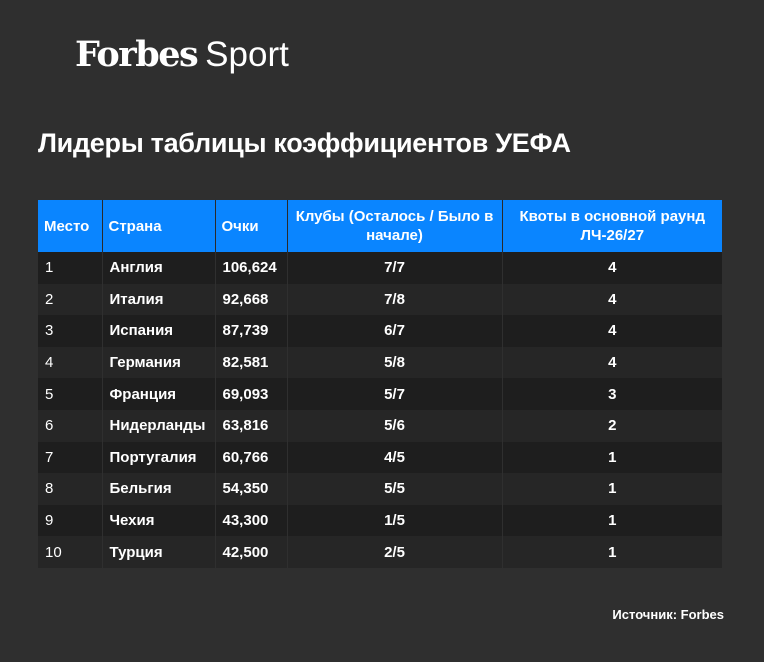 The width and height of the screenshot is (764, 662). What do you see at coordinates (612, 394) in the screenshot?
I see `cell-quota: 3` at bounding box center [612, 394].